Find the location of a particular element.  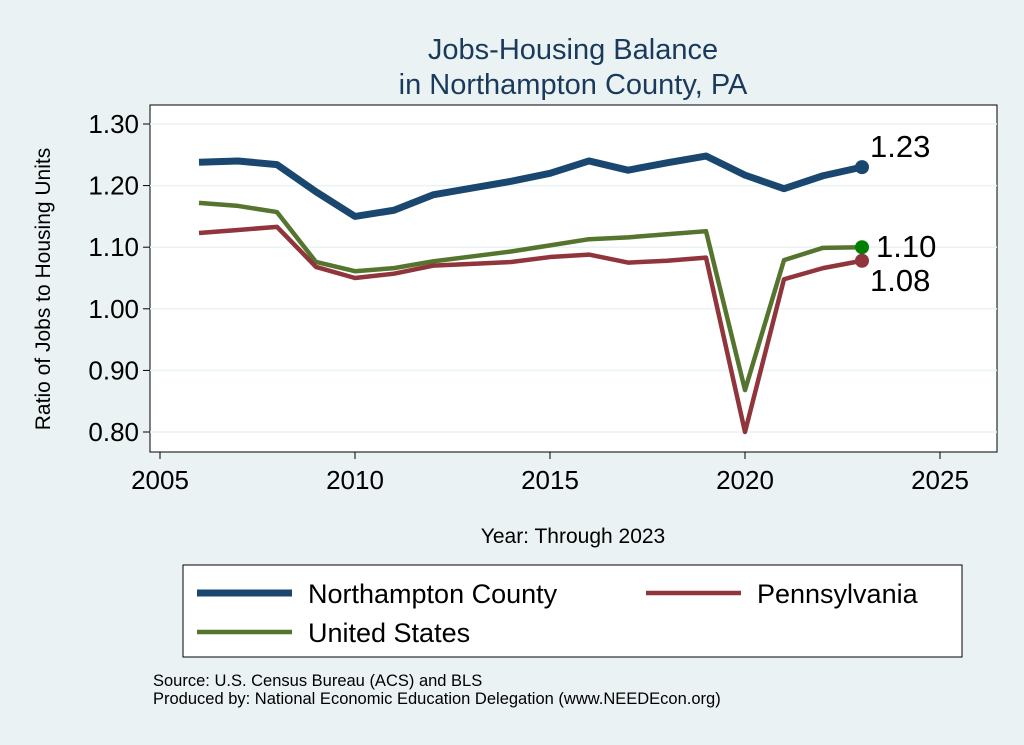

end-label-northampton-county: 1.23 is located at coordinates (900, 146).